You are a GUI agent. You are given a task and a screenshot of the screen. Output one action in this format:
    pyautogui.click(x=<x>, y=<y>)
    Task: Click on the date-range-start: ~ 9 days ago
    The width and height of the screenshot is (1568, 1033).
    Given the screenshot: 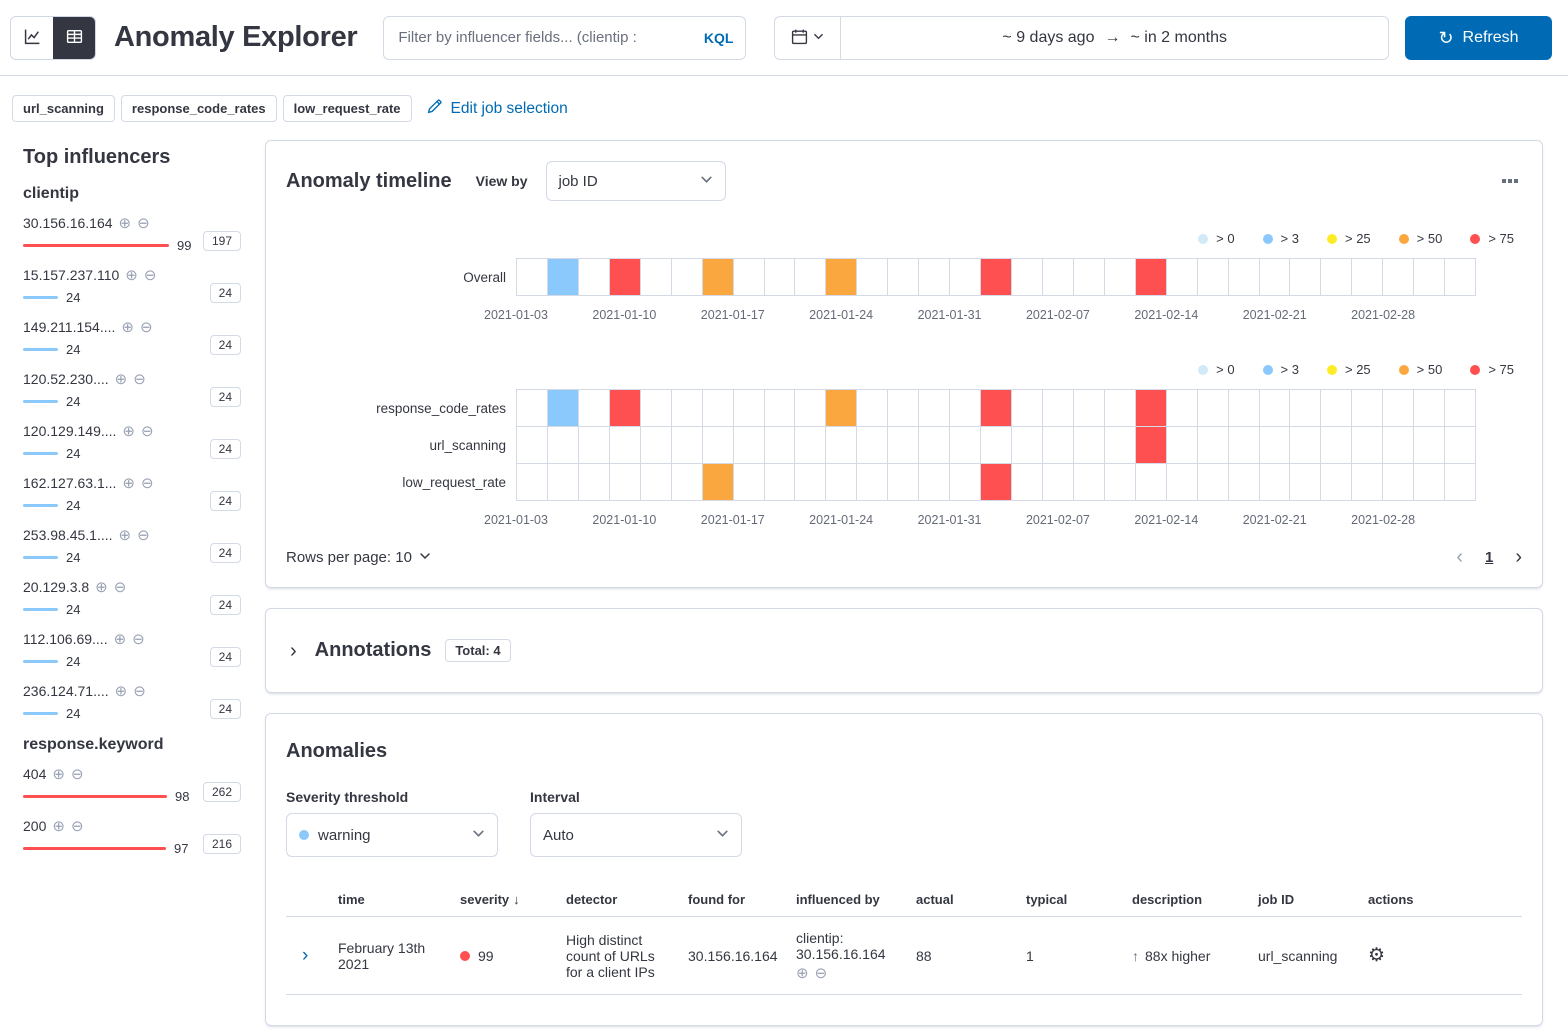 What is the action you would take?
    pyautogui.click(x=1048, y=37)
    